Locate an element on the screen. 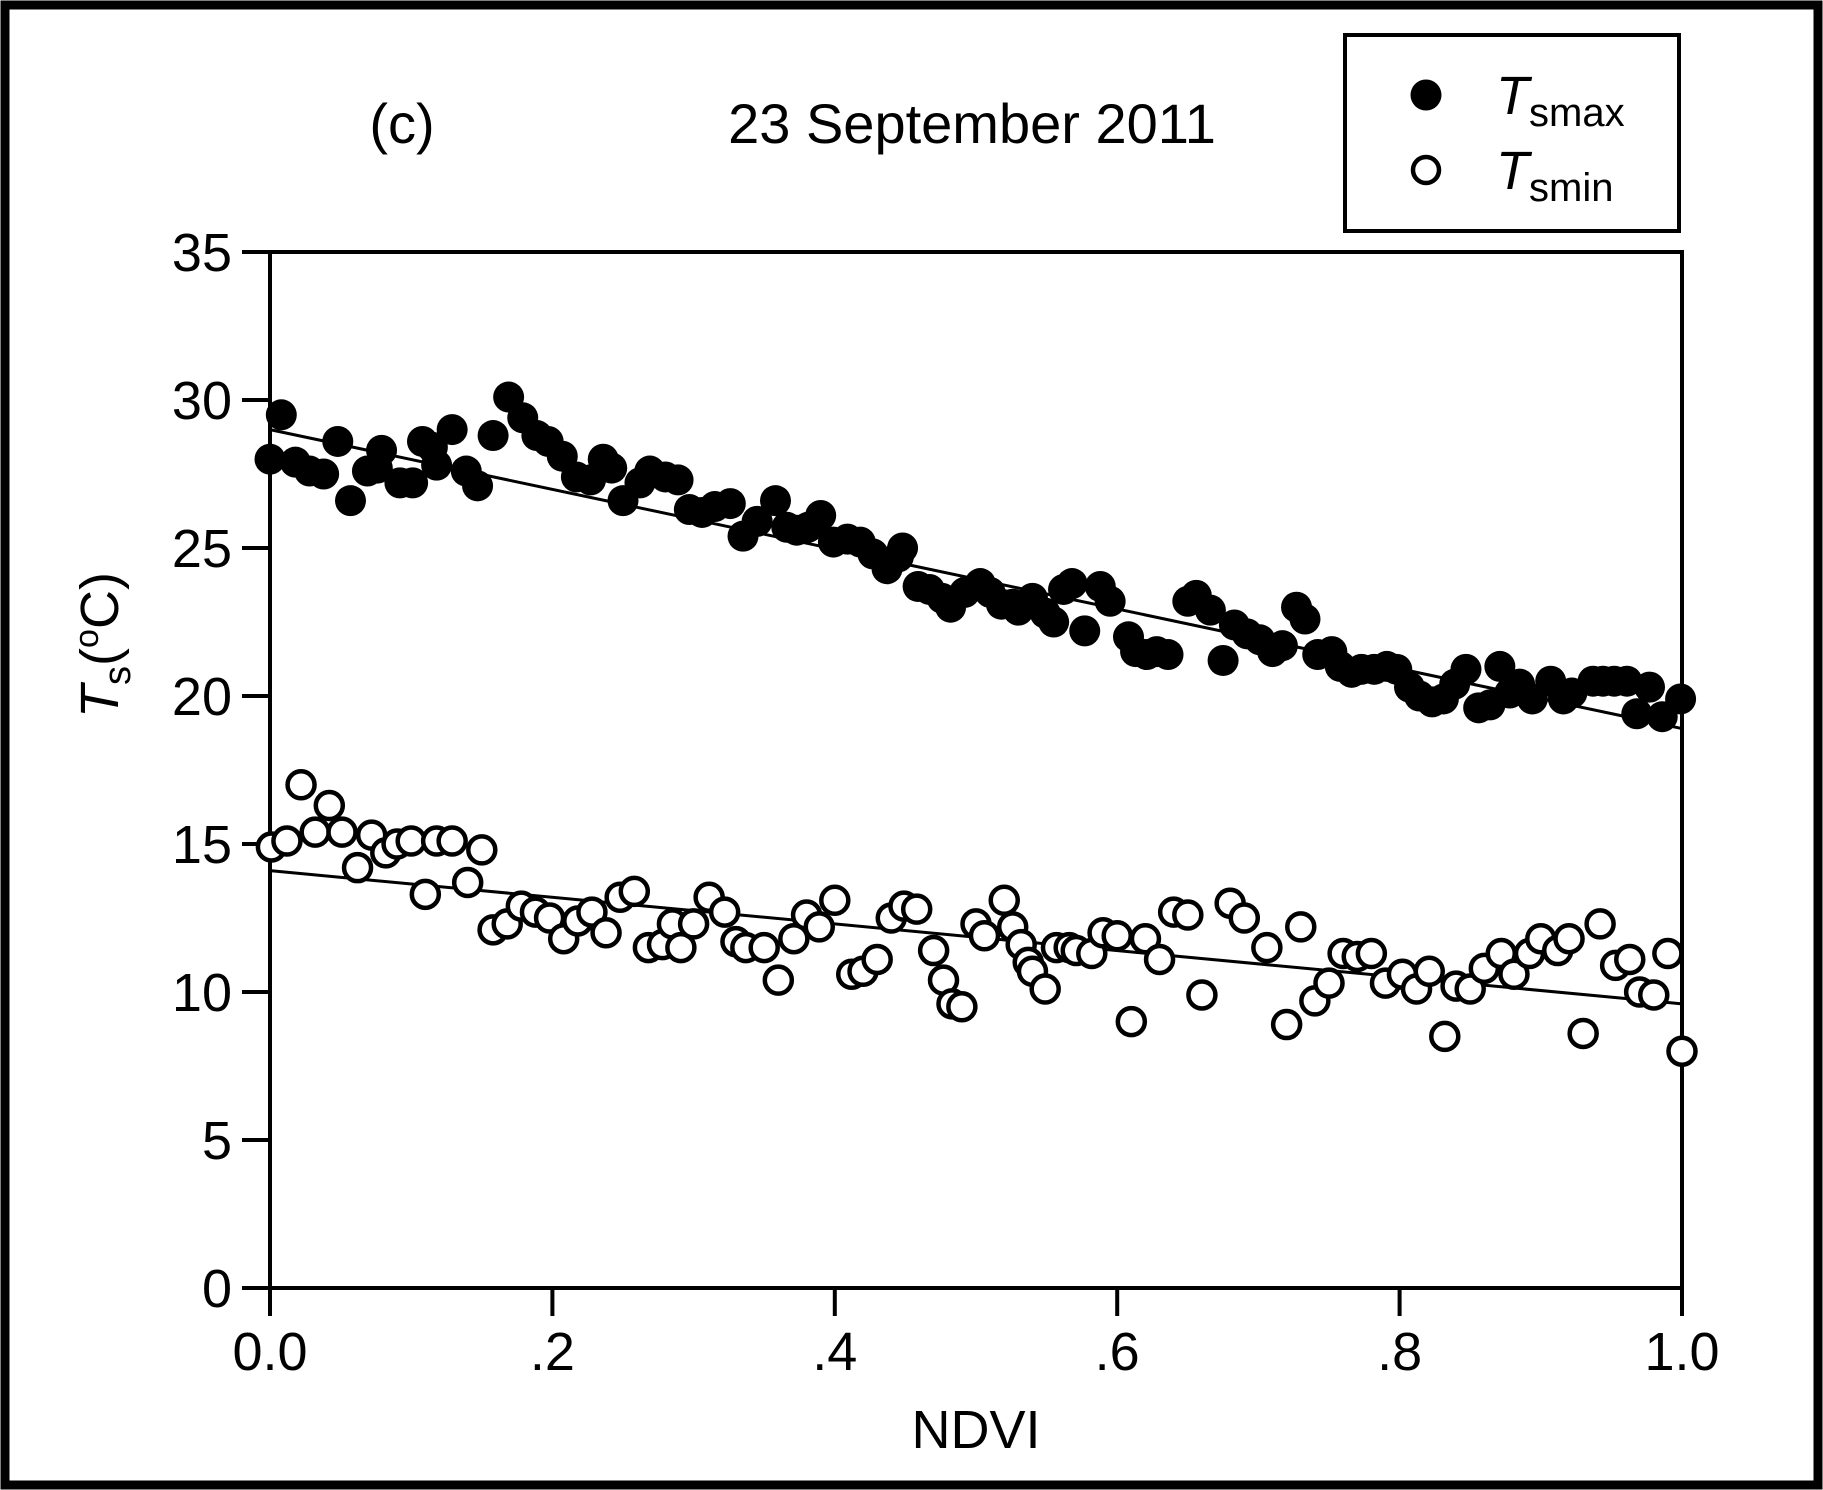  y-tick-label: 35 is located at coordinates (202, 253).